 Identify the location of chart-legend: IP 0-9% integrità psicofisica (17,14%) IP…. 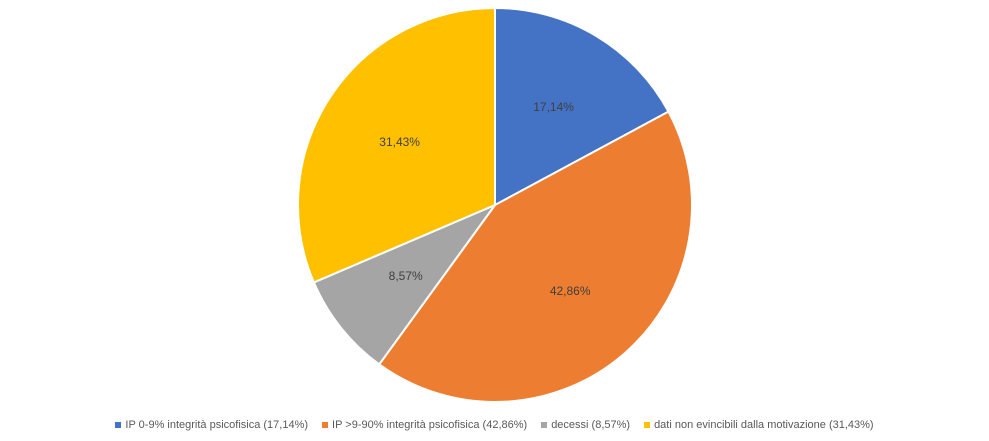
(494, 425).